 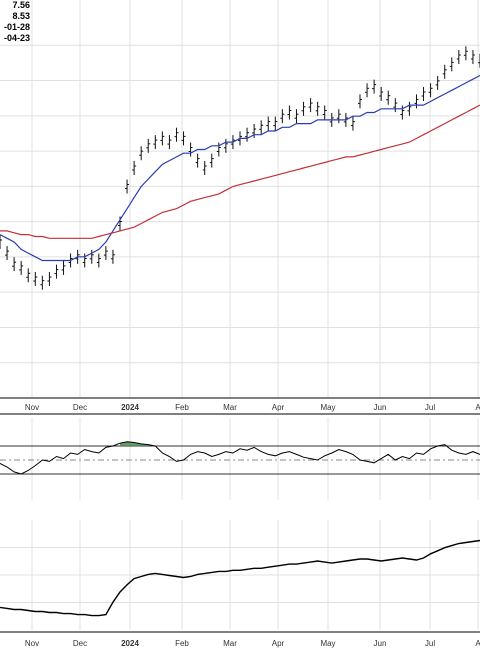 I want to click on info-box: 7.56 8.53 -01-28 -04-23, so click(x=15, y=22).